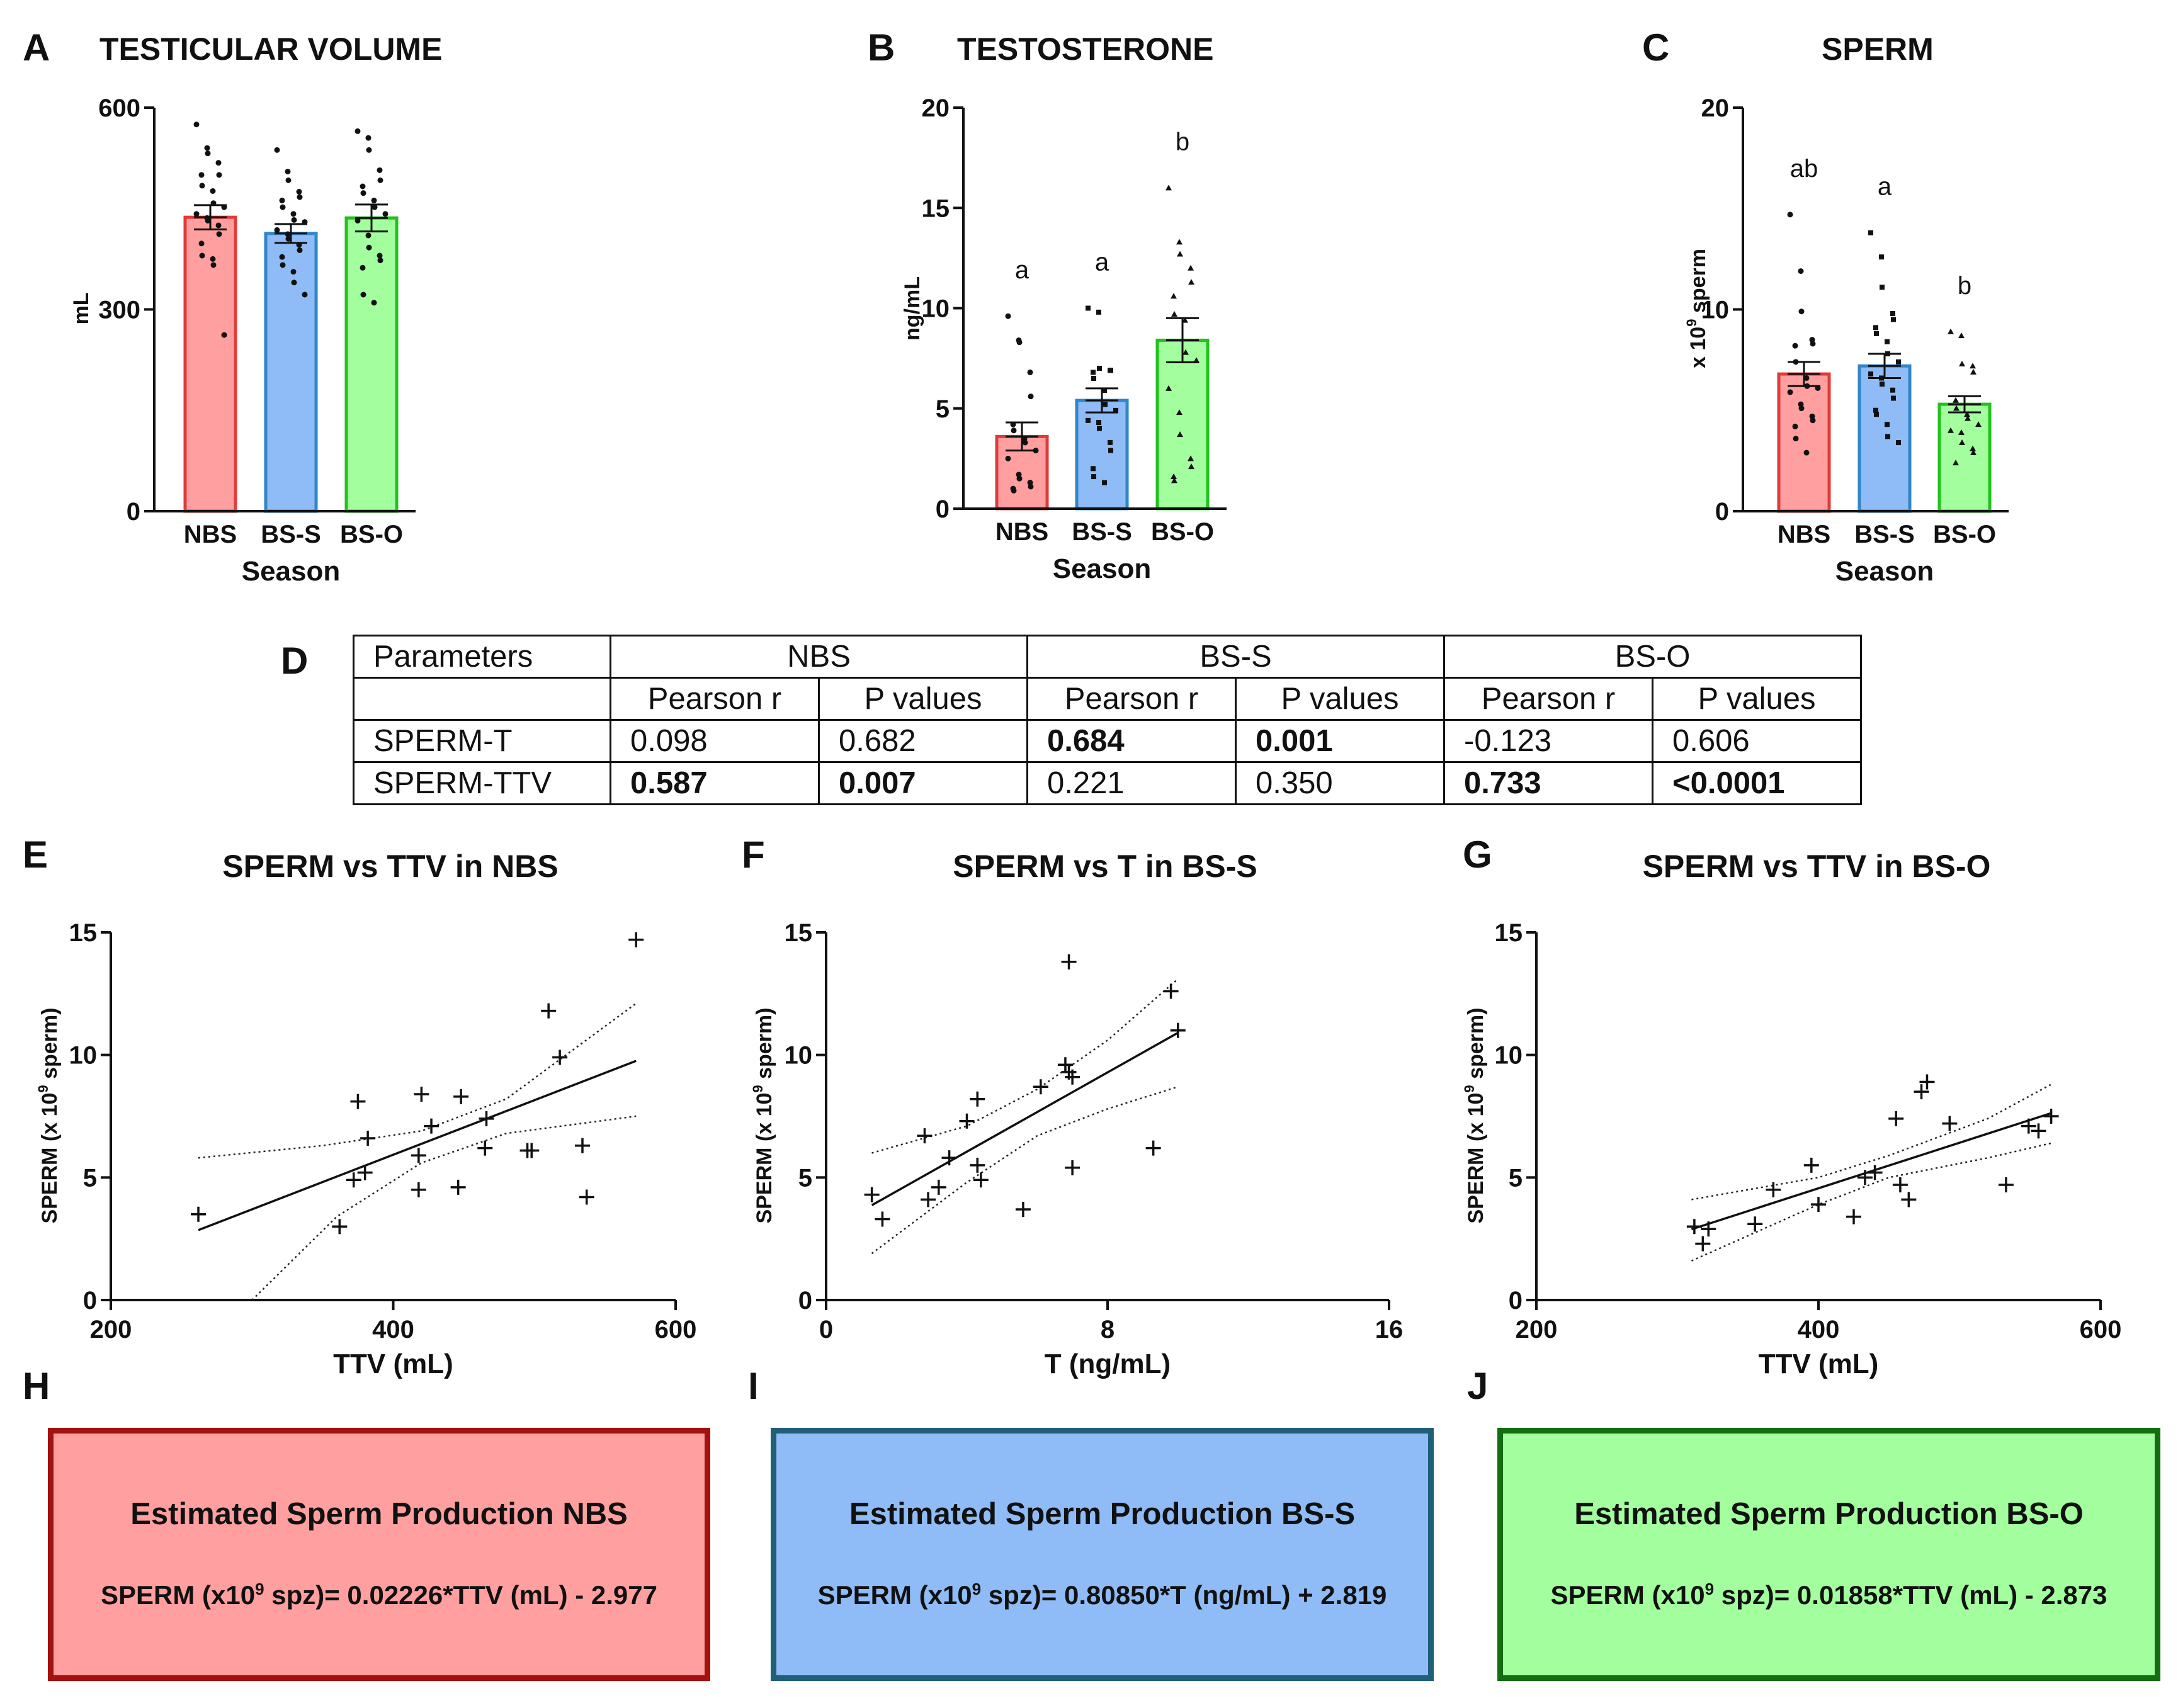  What do you see at coordinates (390, 866) in the screenshot?
I see `panel-title-e: SPERM vs TTV in NBS` at bounding box center [390, 866].